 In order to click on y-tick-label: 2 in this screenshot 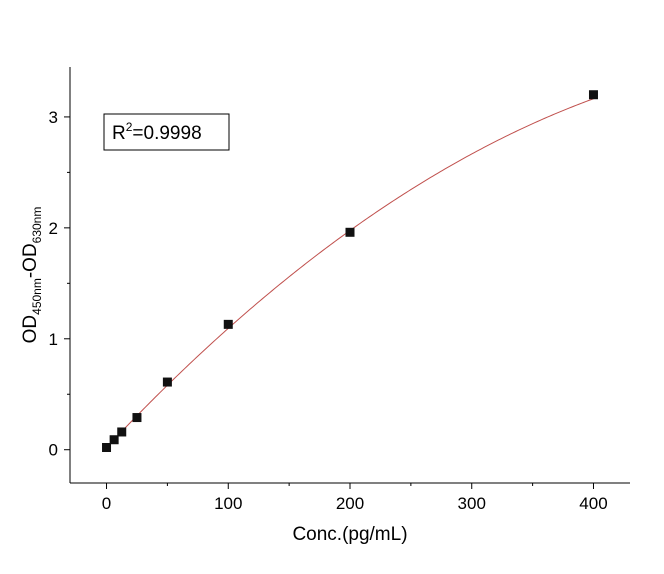, I will do `click(53, 228)`.